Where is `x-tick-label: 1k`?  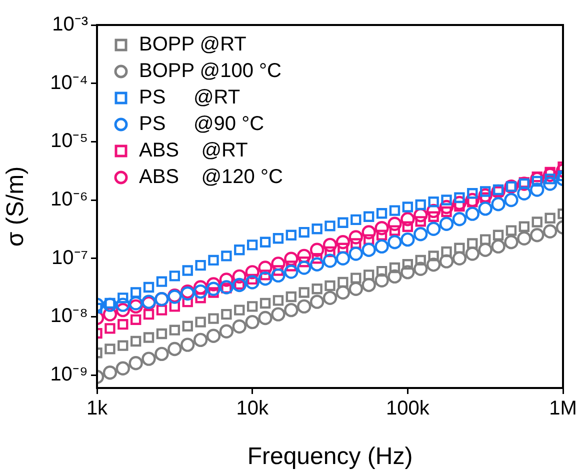 x-tick-label: 1k is located at coordinates (97, 409).